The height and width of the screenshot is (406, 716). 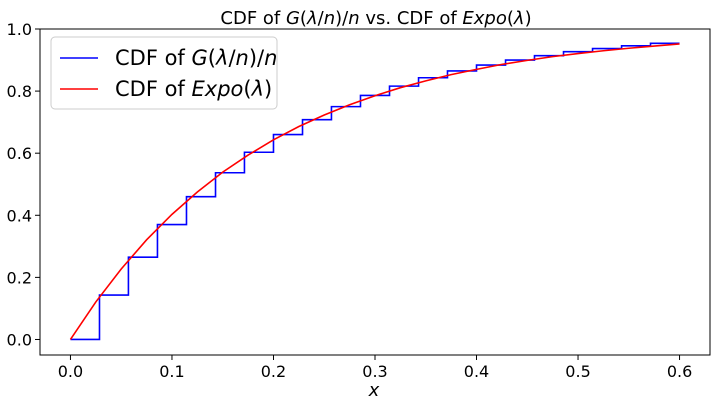 What do you see at coordinates (257, 58) in the screenshot?
I see `legend-label-part: )/` at bounding box center [257, 58].